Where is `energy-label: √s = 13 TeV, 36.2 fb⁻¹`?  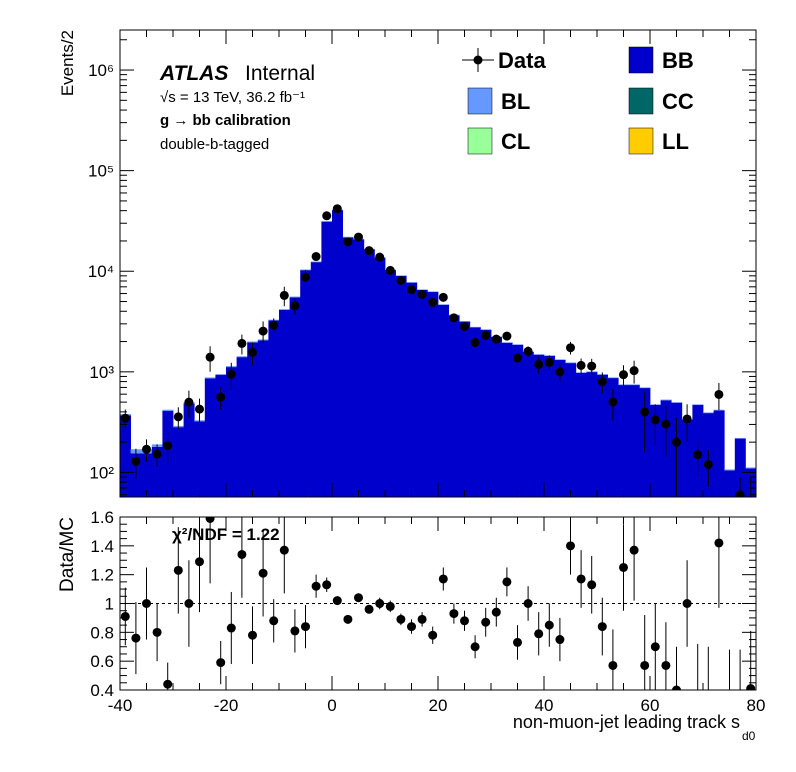 energy-label: √s = 13 TeV, 36.2 fb⁻¹ is located at coordinates (232, 97).